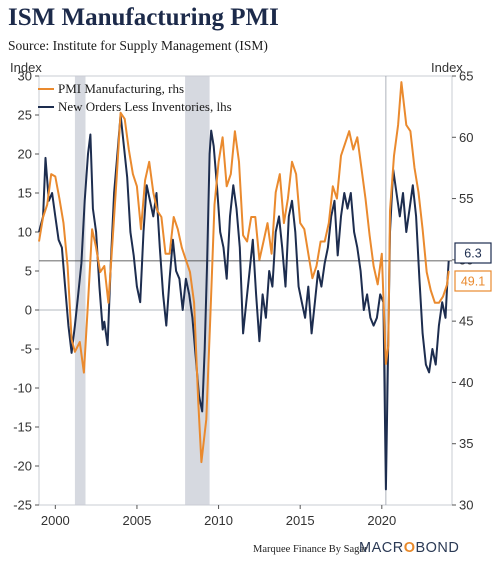 The image size is (497, 567). Describe the element at coordinates (26, 67) in the screenshot. I see `left-axis-title: Index` at that location.